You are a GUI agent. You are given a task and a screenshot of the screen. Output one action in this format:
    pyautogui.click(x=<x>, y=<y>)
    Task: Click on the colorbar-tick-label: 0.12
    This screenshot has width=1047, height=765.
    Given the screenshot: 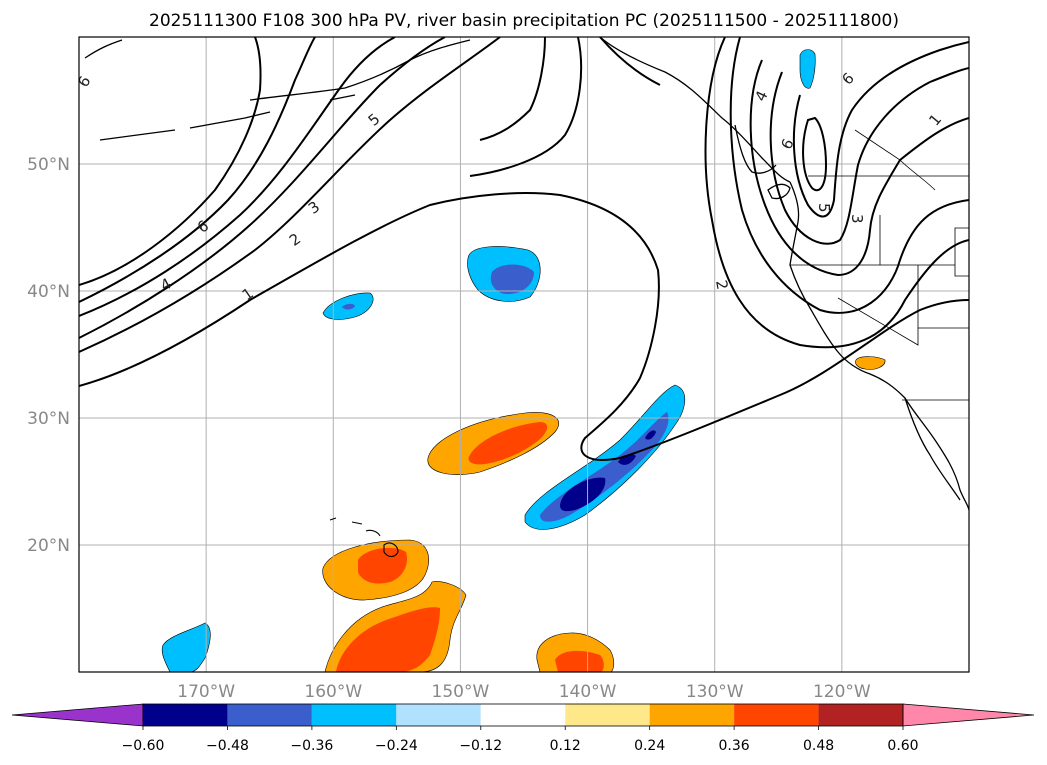 What is the action you would take?
    pyautogui.click(x=565, y=746)
    